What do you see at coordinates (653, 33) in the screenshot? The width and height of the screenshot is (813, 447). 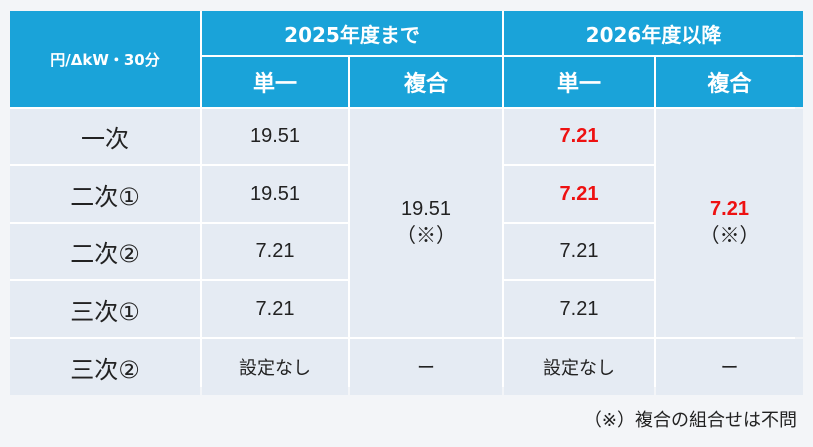 I see `header-from-2026: 2026年度以降` at bounding box center [653, 33].